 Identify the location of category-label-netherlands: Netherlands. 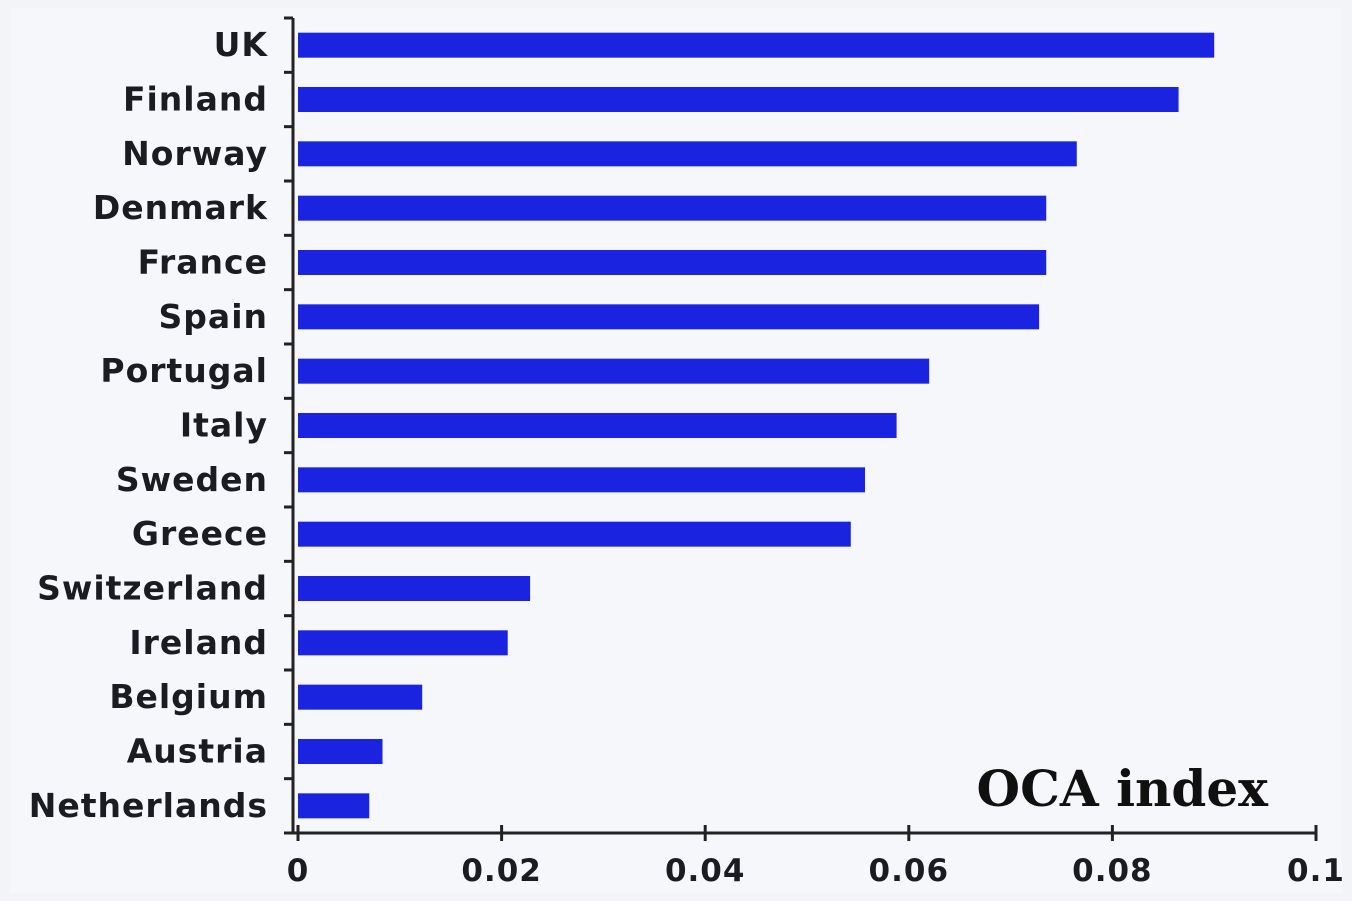
(148, 805).